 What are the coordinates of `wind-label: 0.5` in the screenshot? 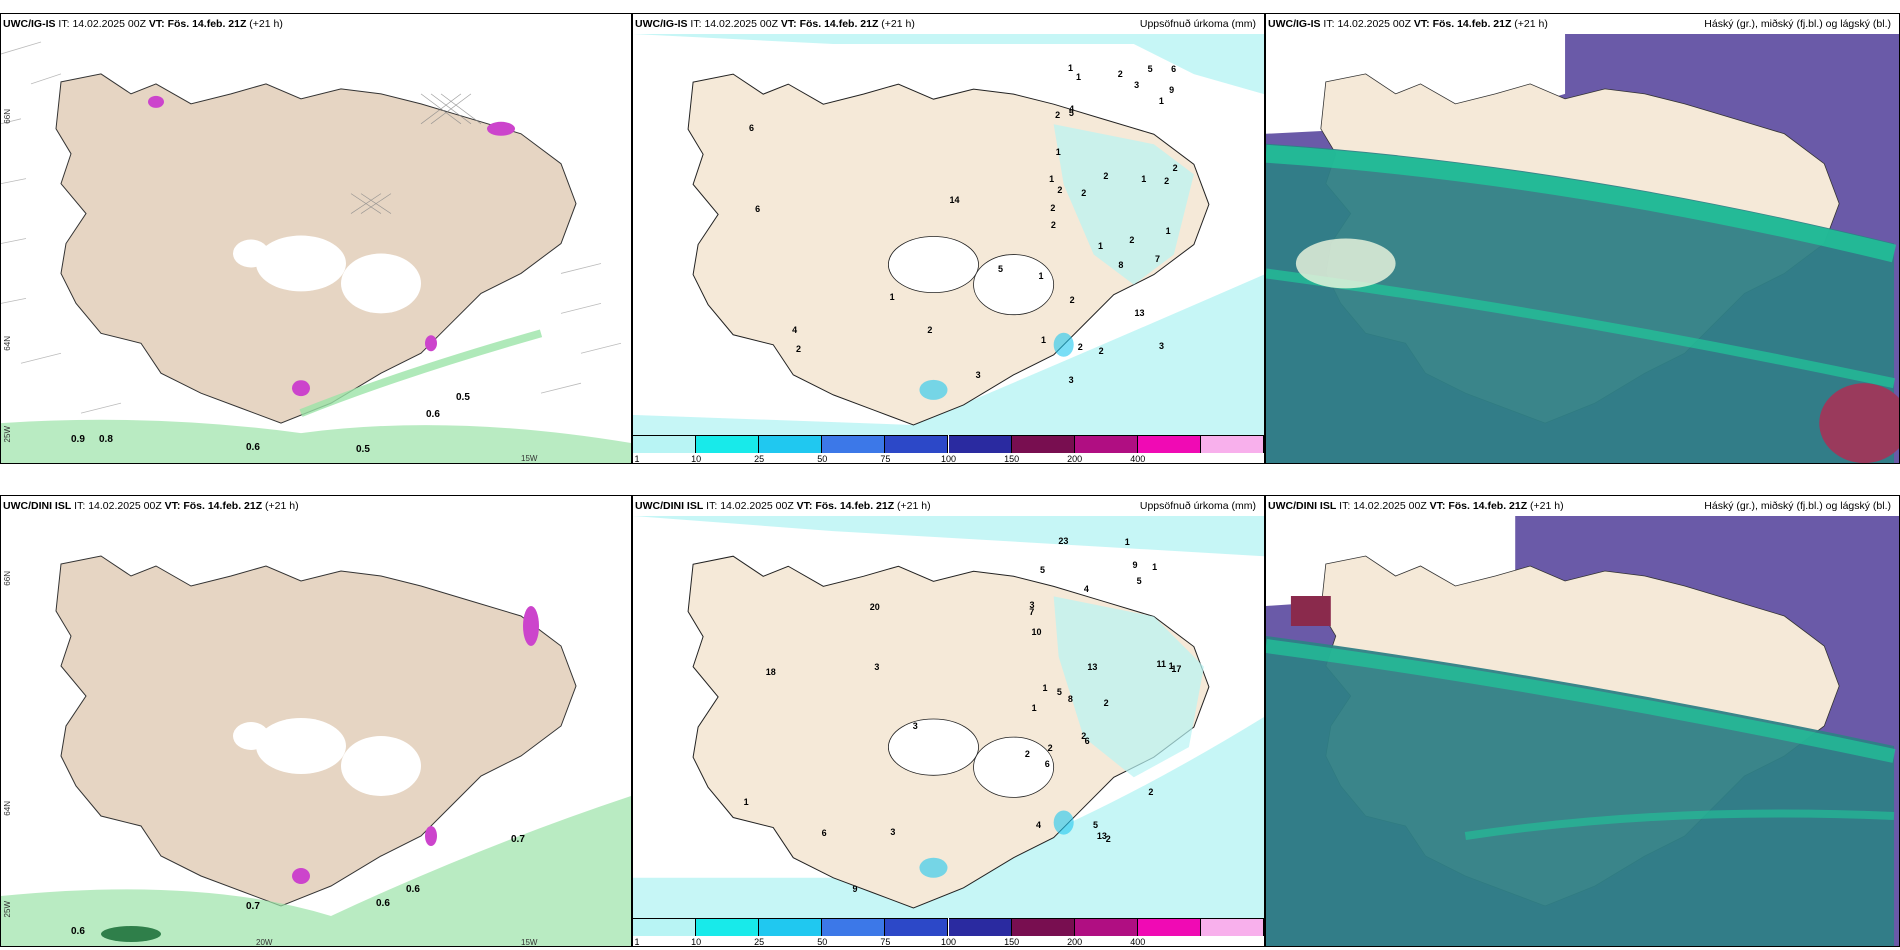 It's located at (363, 449).